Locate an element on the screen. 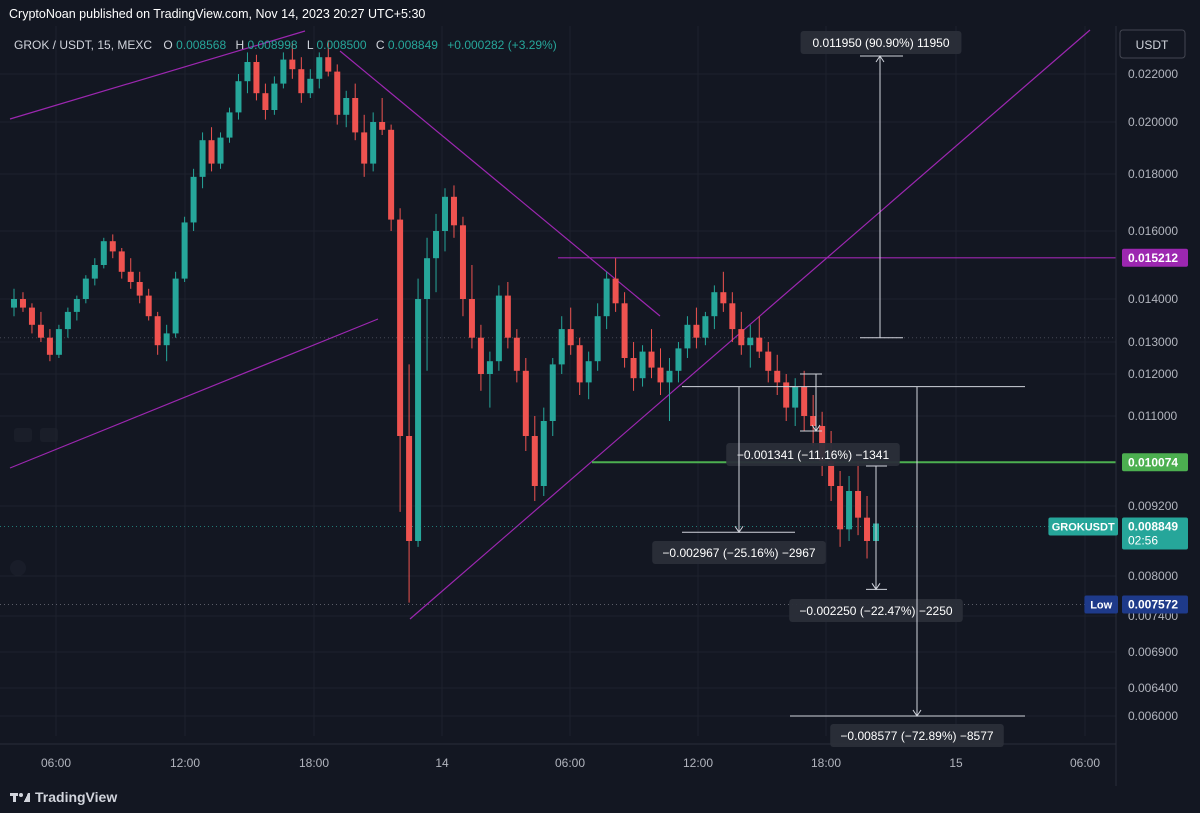  currency-button: USDT is located at coordinates (1152, 44).